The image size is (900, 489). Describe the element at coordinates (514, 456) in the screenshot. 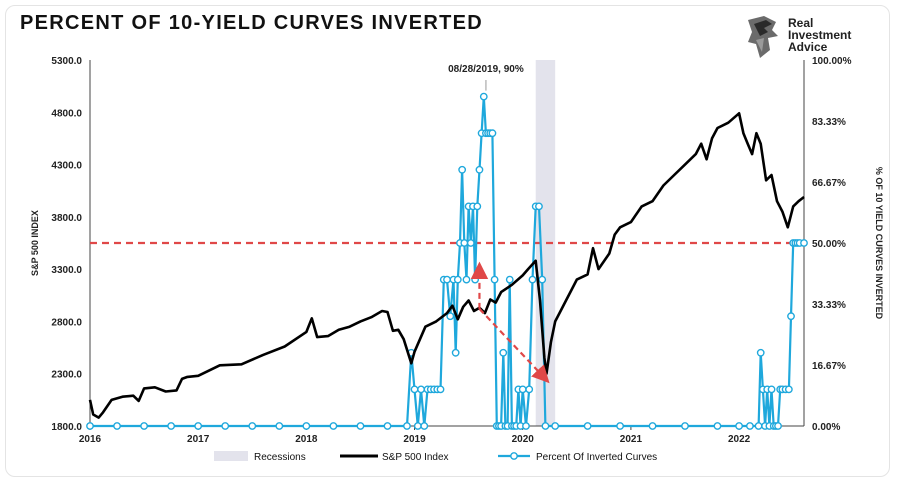

I see `legend-marker-inverted` at that location.